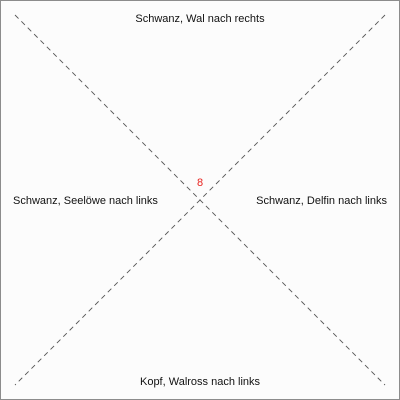 This screenshot has width=400, height=400. Describe the element at coordinates (321, 201) in the screenshot. I see `label-right: Schwanz, Delfin nach links` at that location.